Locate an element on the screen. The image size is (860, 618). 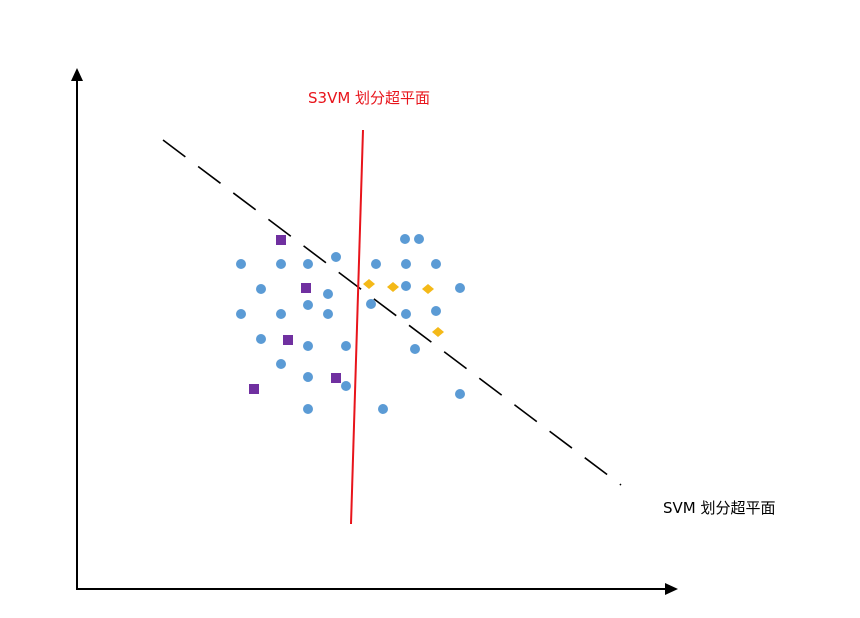
class-a-points is located at coordinates (295, 314).